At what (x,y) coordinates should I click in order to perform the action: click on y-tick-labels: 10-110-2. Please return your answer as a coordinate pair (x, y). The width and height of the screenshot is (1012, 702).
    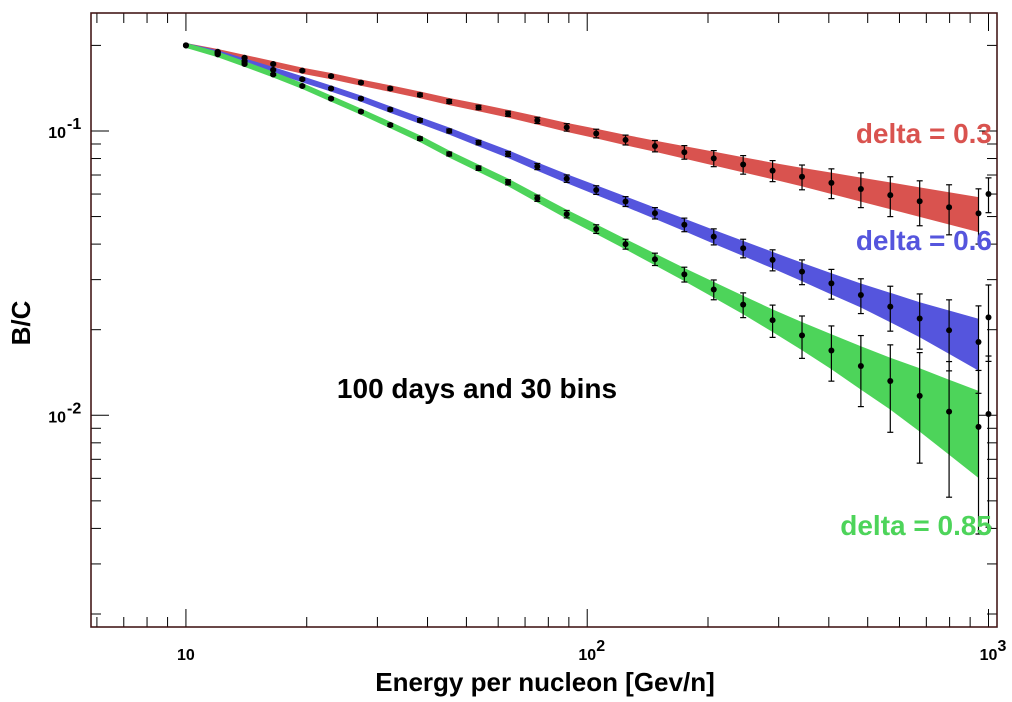
    Looking at the image, I should click on (64, 271).